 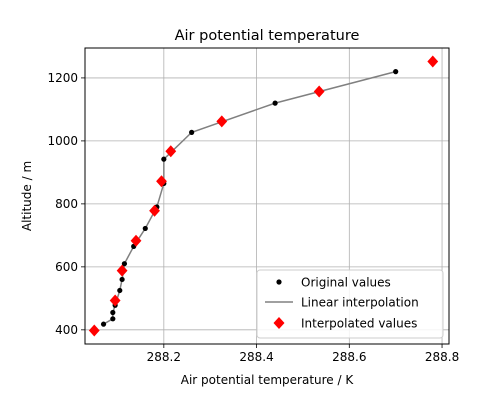 What do you see at coordinates (349, 357) in the screenshot?
I see `x-tick-label: 288.6` at bounding box center [349, 357].